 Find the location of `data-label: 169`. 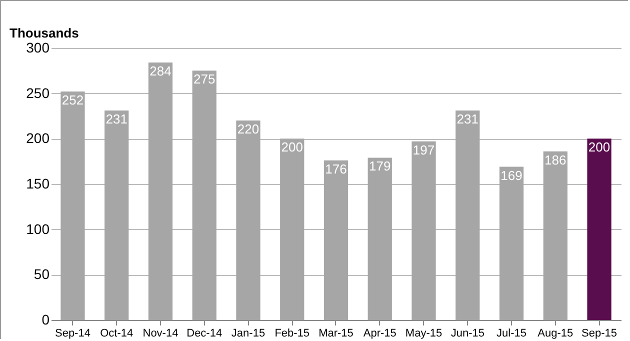

data-label: 169 is located at coordinates (511, 175).